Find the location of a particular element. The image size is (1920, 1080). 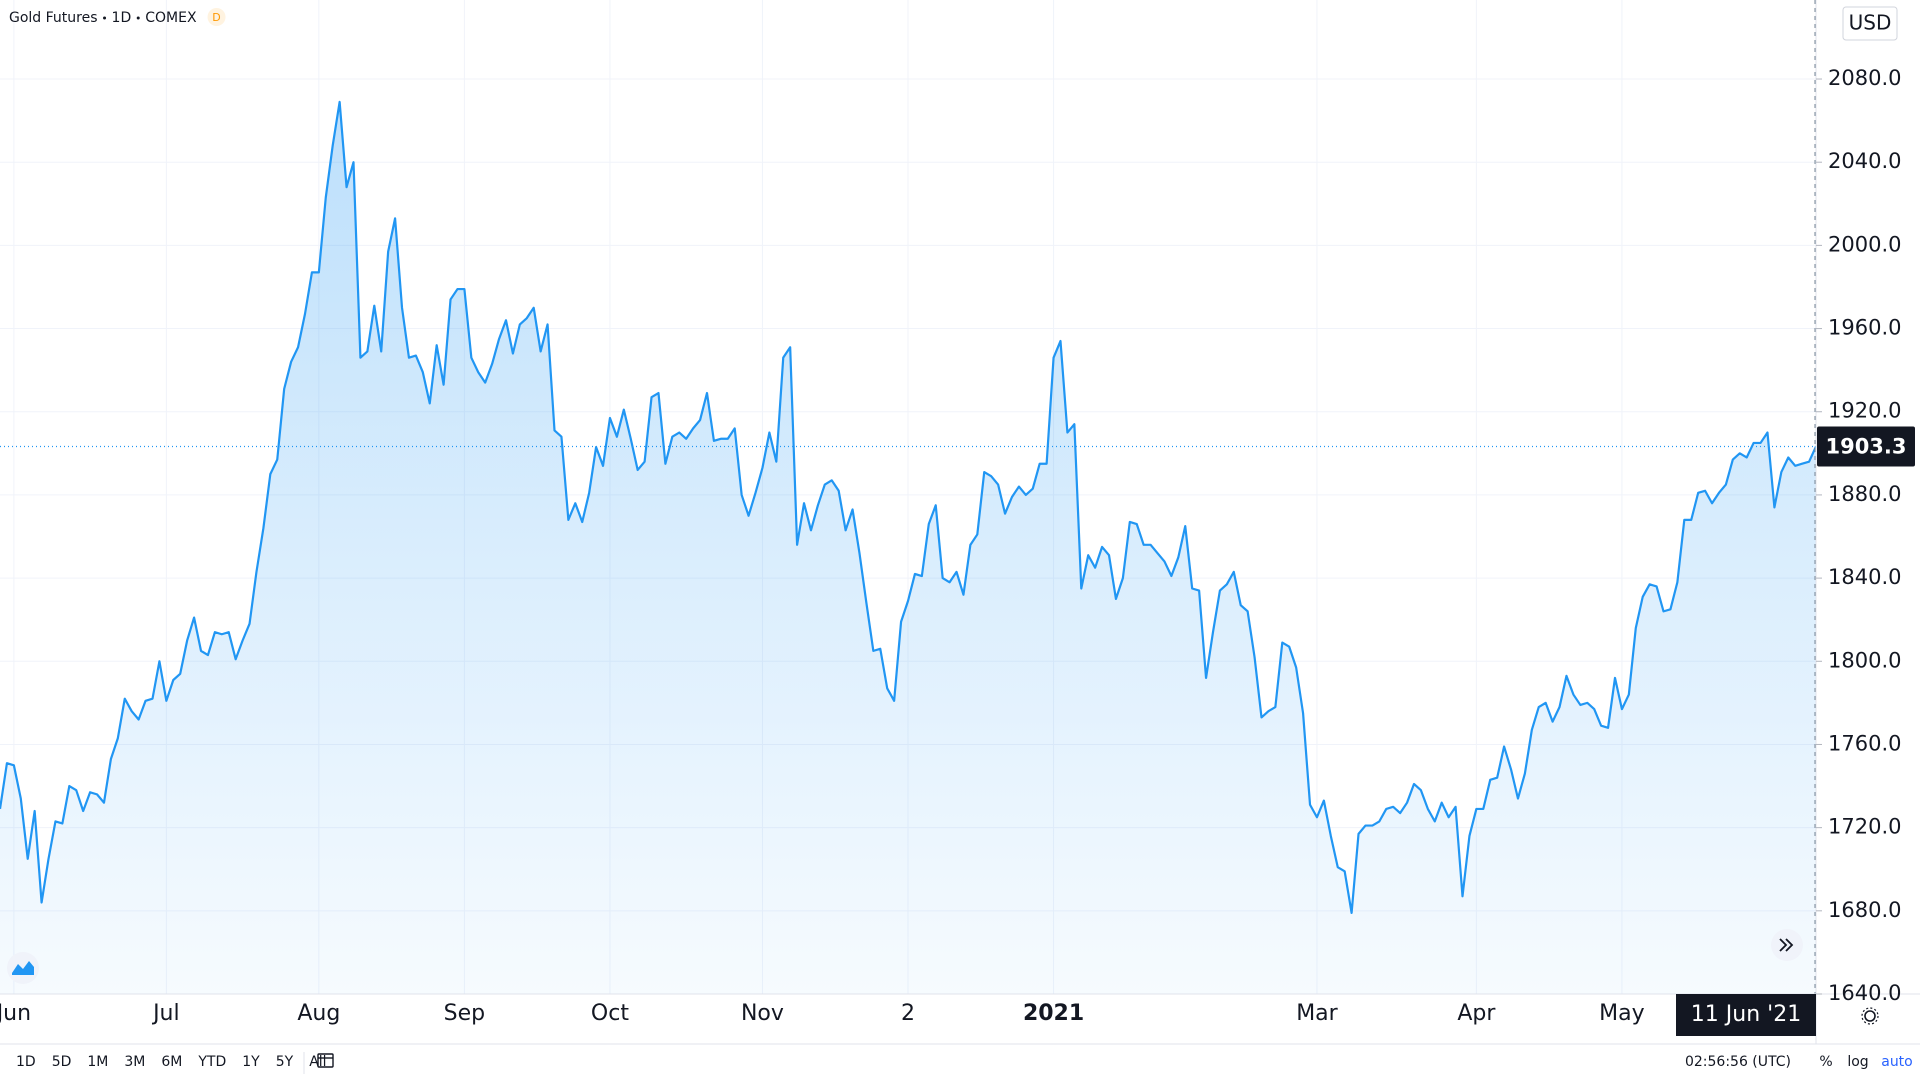

scale-option: % is located at coordinates (1825, 1062).